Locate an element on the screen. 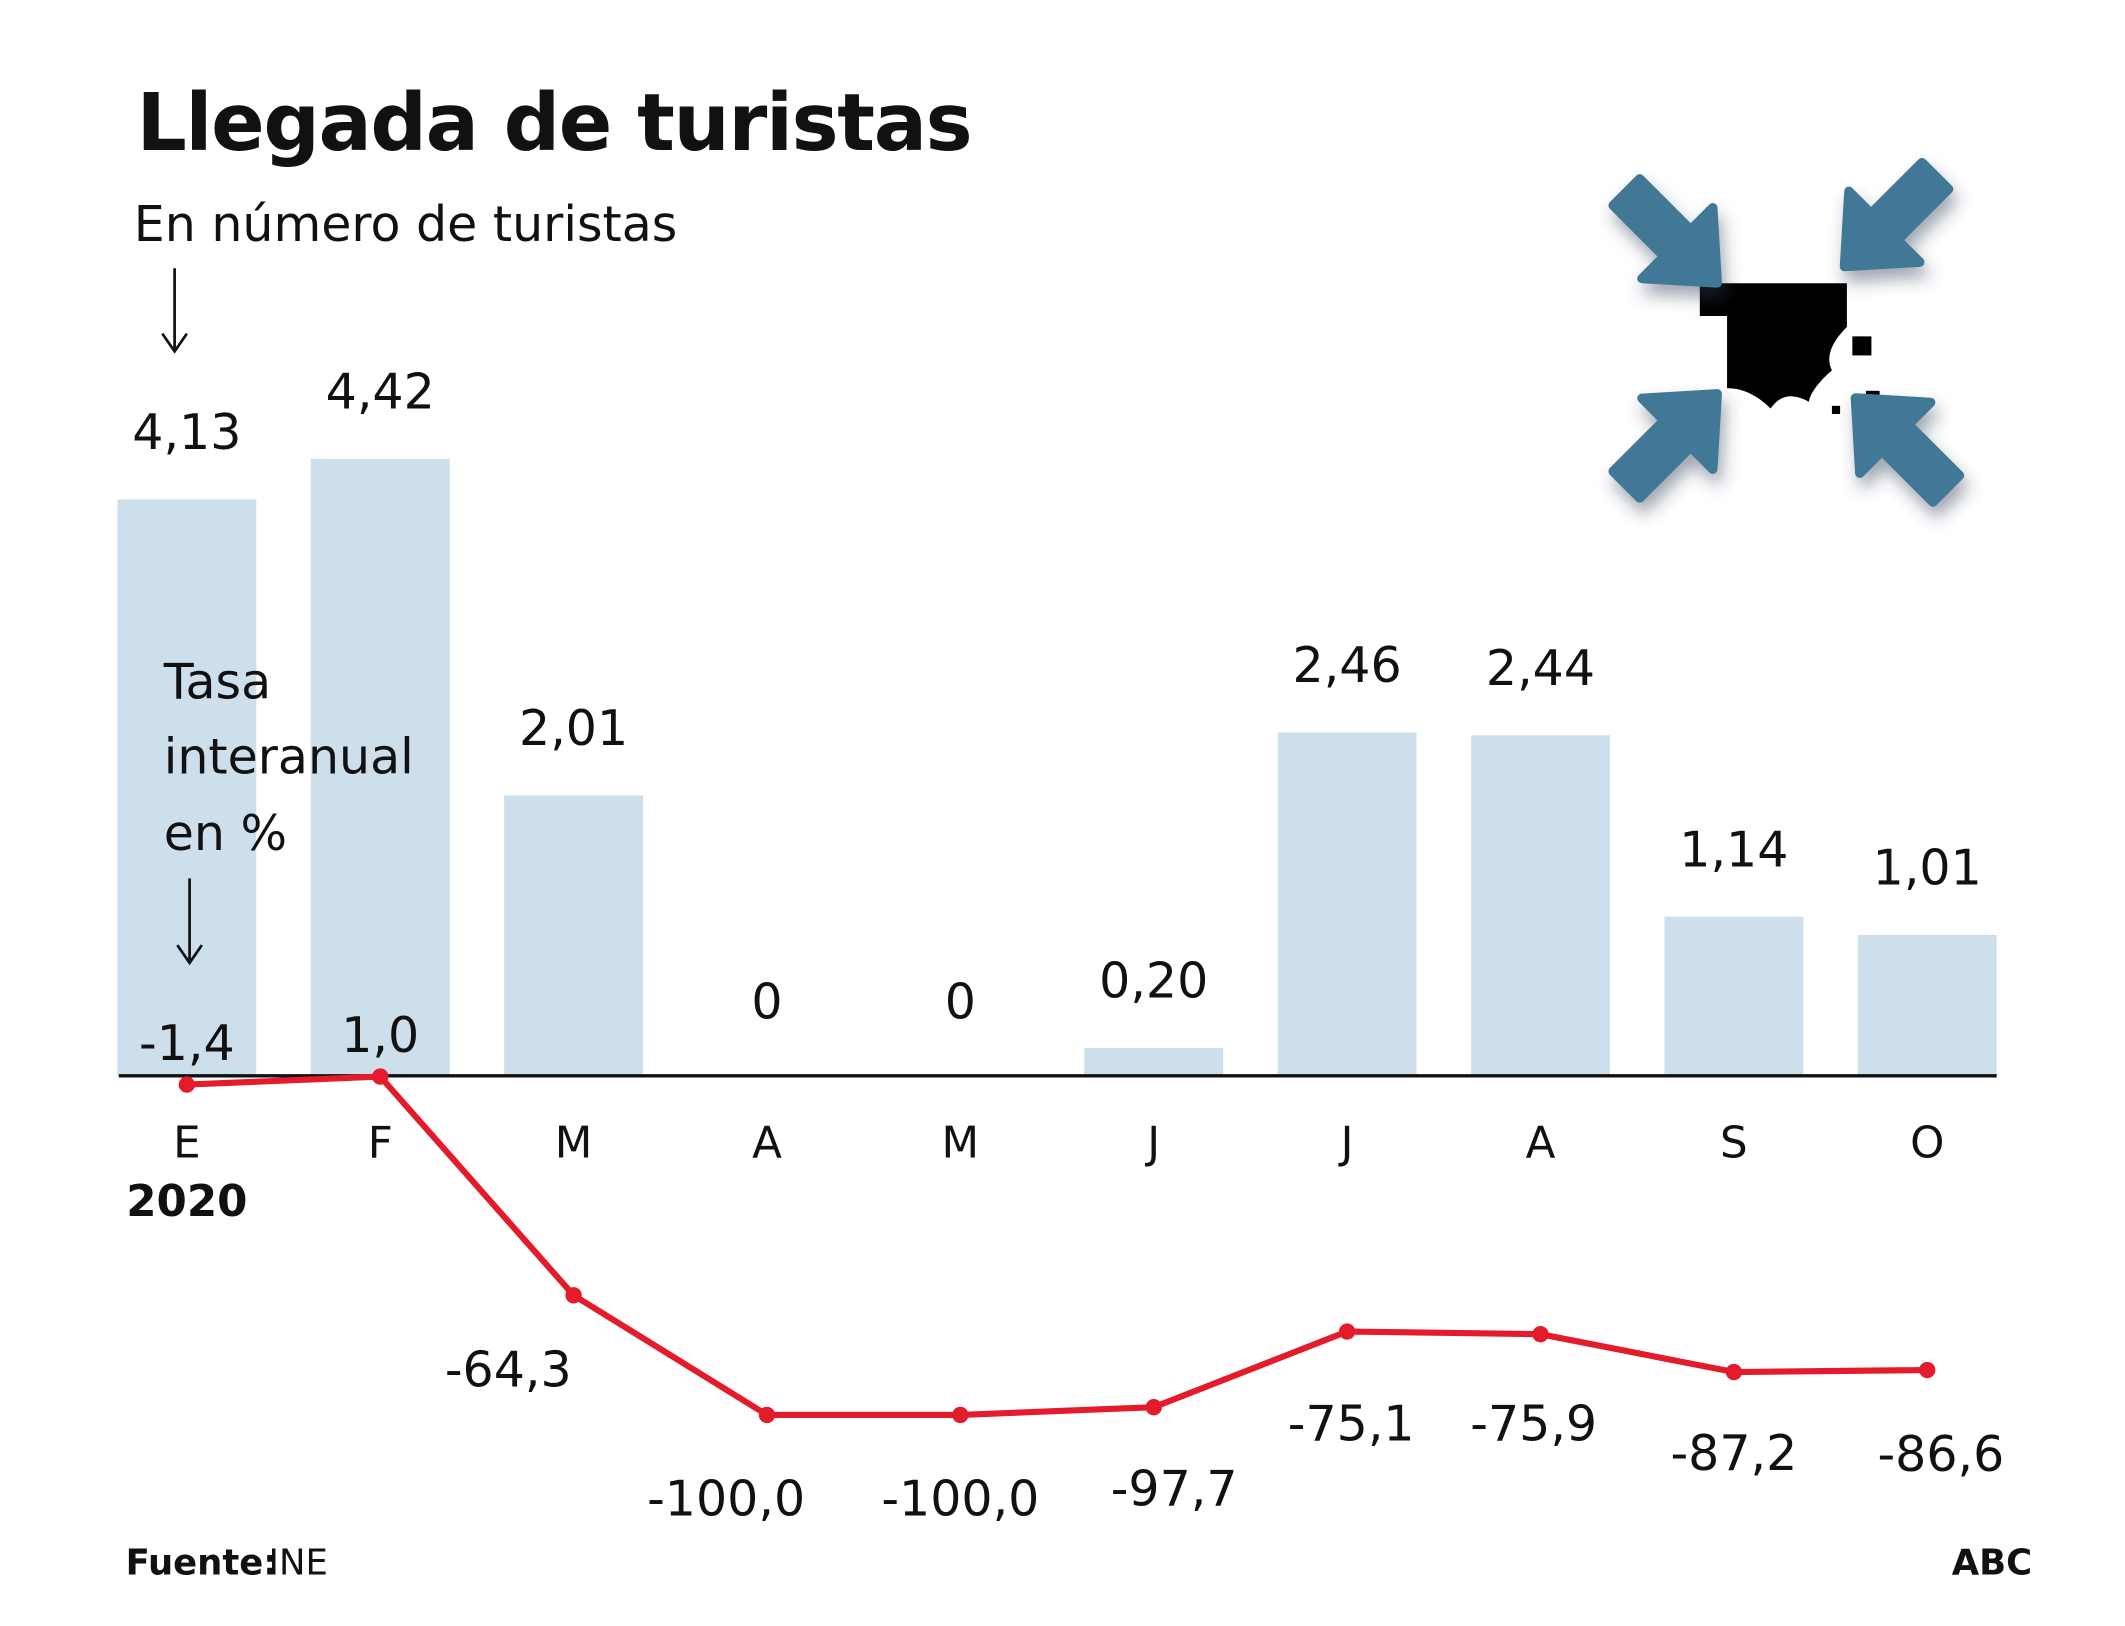  rate-value-label: 1,0 is located at coordinates (380, 1035).